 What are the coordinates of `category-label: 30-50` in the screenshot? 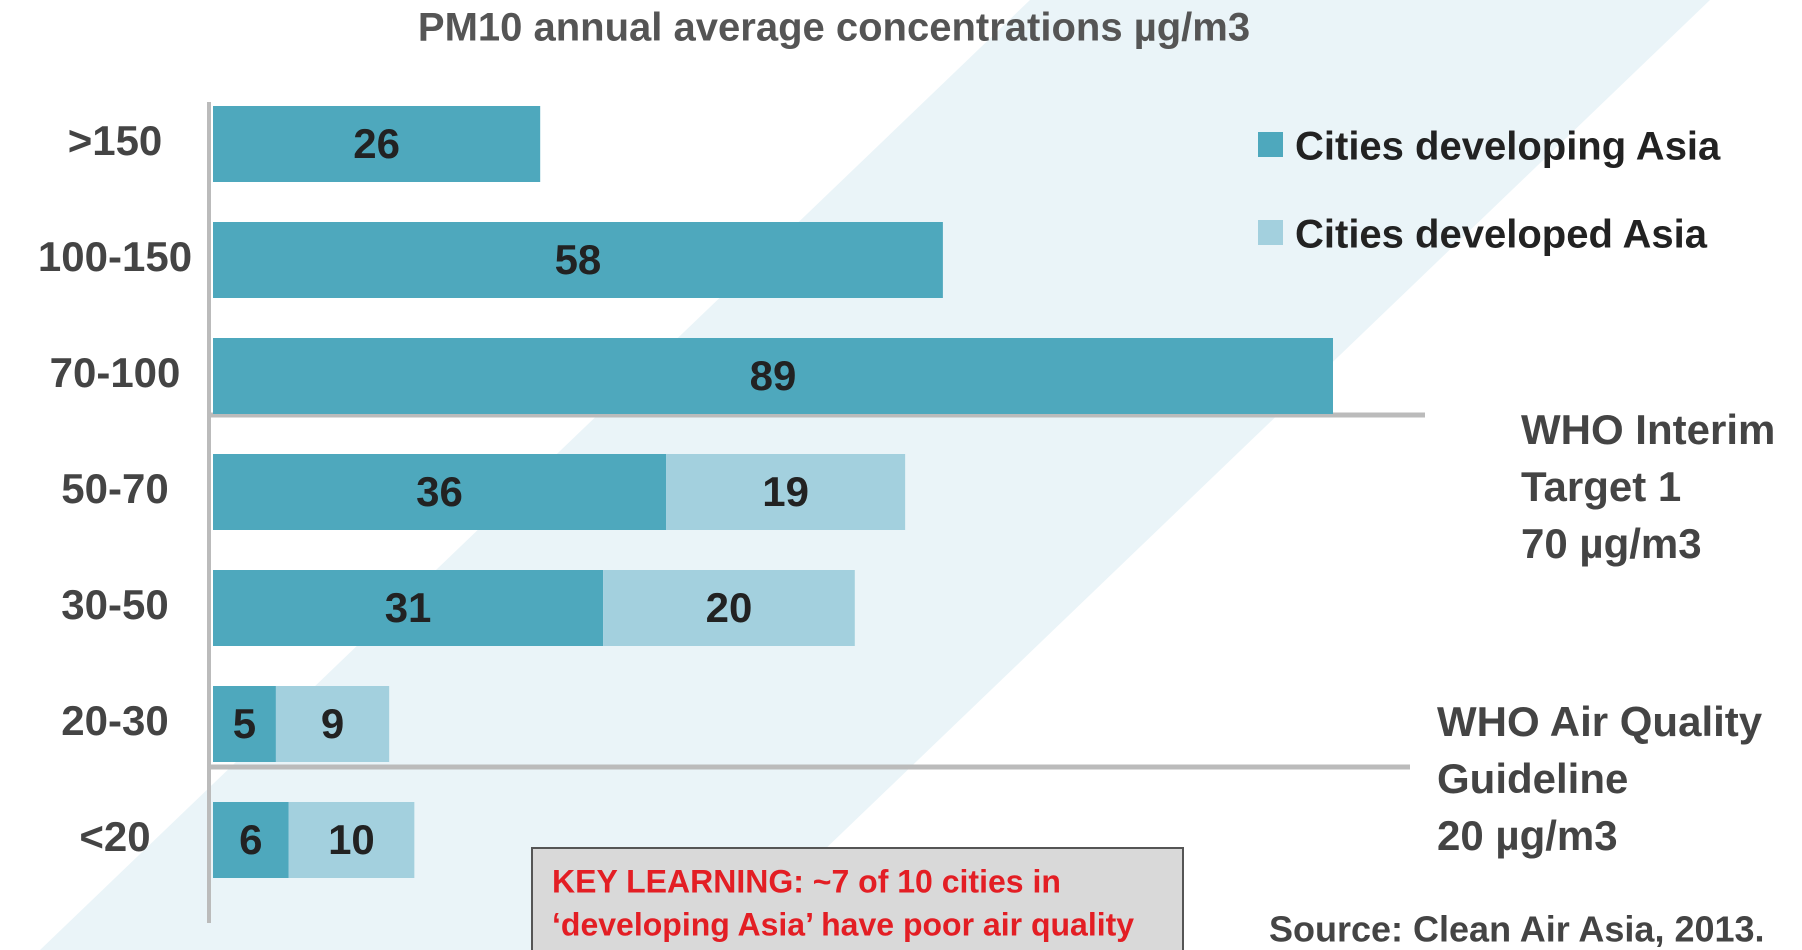 It's located at (114, 604).